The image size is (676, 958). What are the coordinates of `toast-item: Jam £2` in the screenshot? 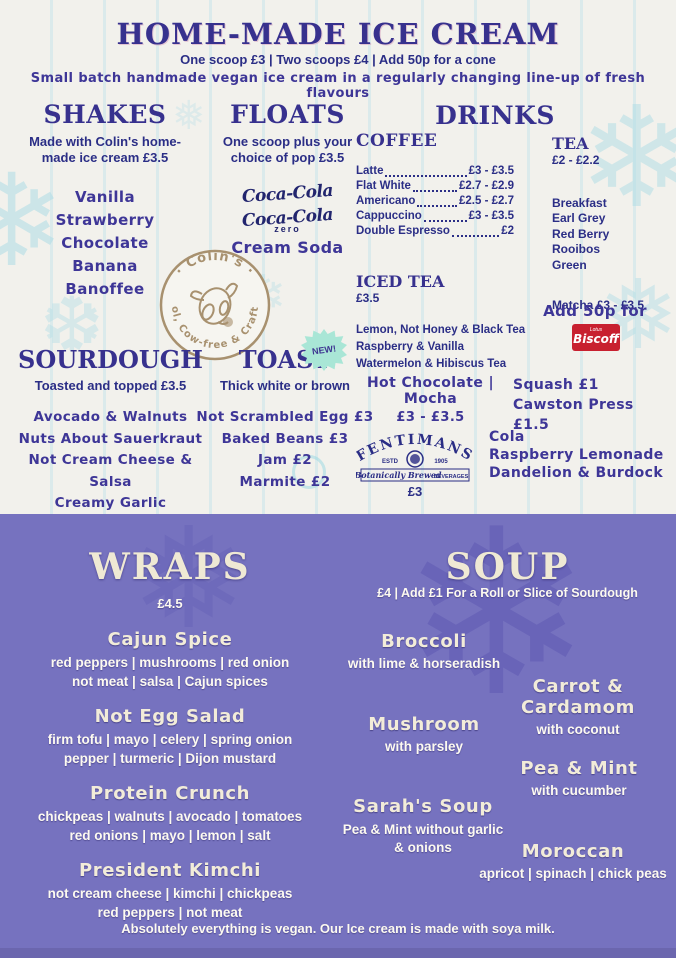 It's located at (285, 460).